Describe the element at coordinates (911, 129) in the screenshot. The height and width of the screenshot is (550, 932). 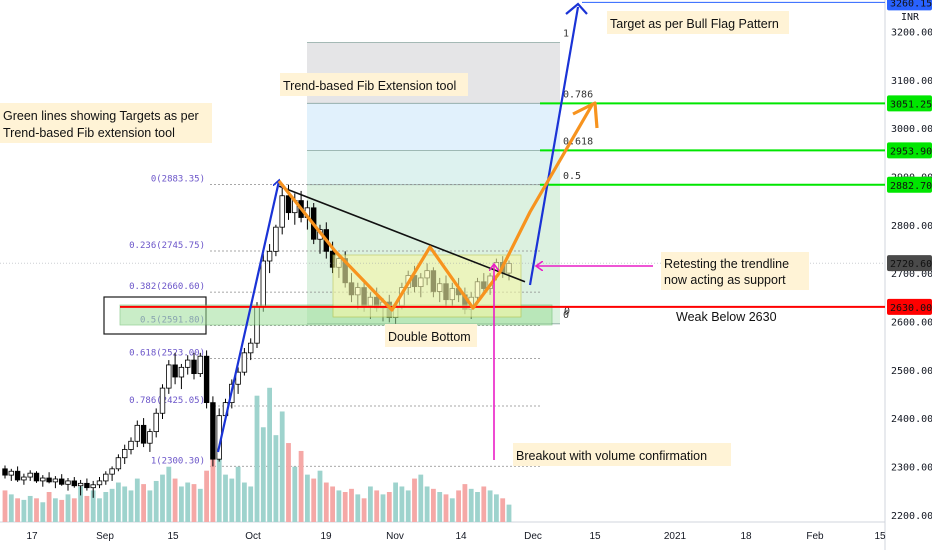
I see `price-tick-label: 3000.00` at that location.